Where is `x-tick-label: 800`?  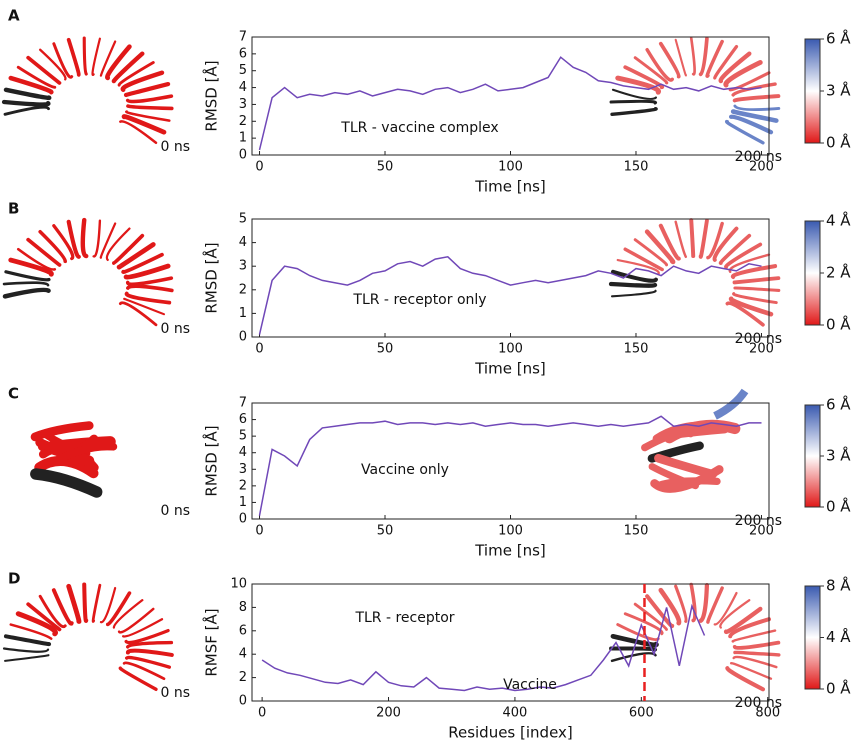
x-tick-label: 800 is located at coordinates (767, 713).